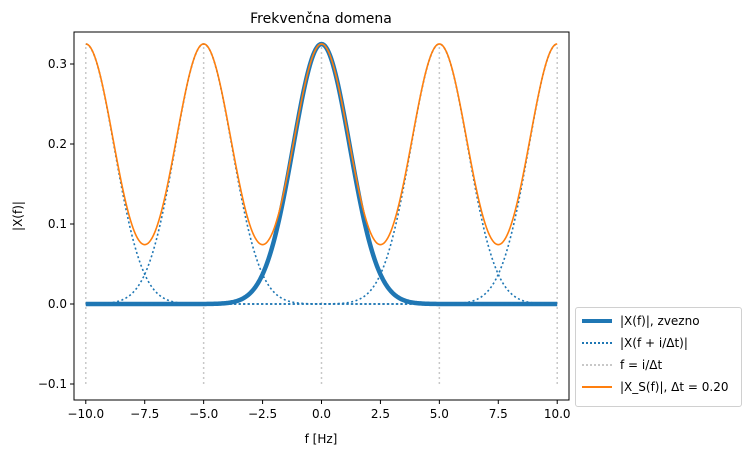 The height and width of the screenshot is (455, 748). What do you see at coordinates (321, 19) in the screenshot?
I see `chart-title: Frekvenčna domena` at bounding box center [321, 19].